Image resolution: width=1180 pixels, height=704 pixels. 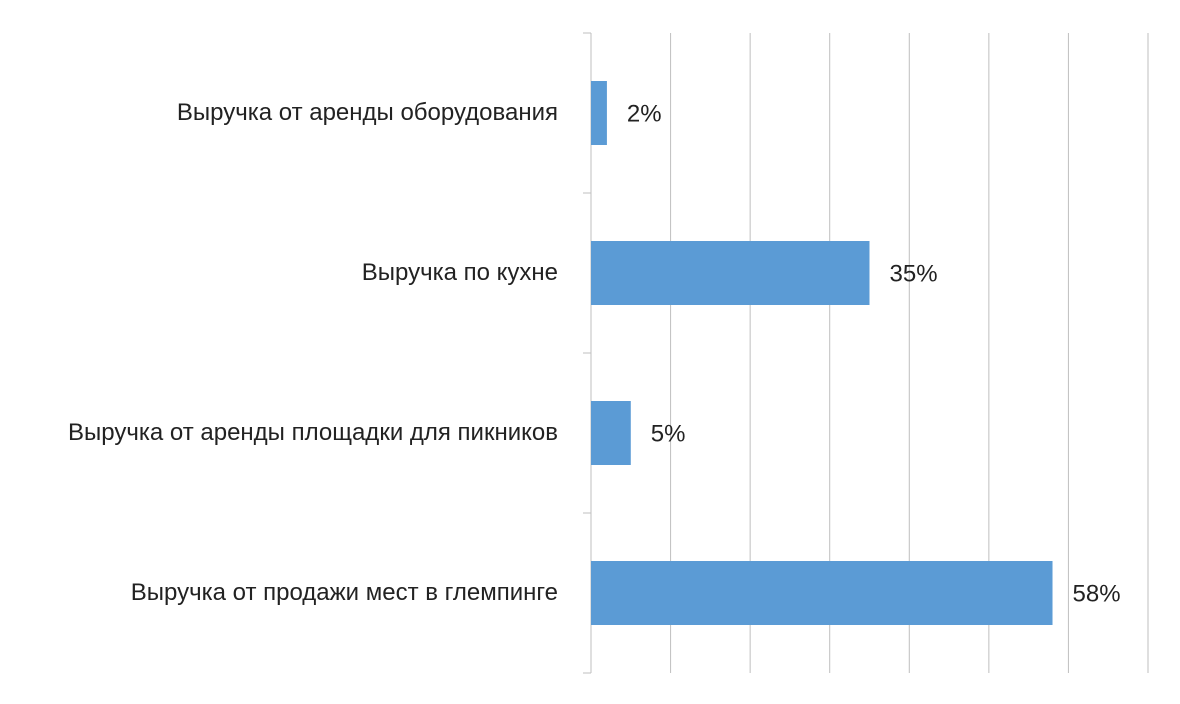 I want to click on y-tick-label-box: Выручка от продажи мест в глемпинге, so click(x=283, y=593).